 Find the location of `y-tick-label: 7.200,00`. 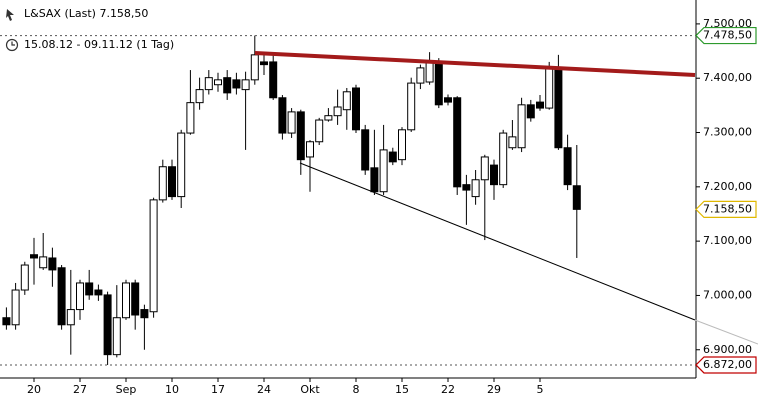

y-tick-label: 7.200,00 is located at coordinates (727, 186).